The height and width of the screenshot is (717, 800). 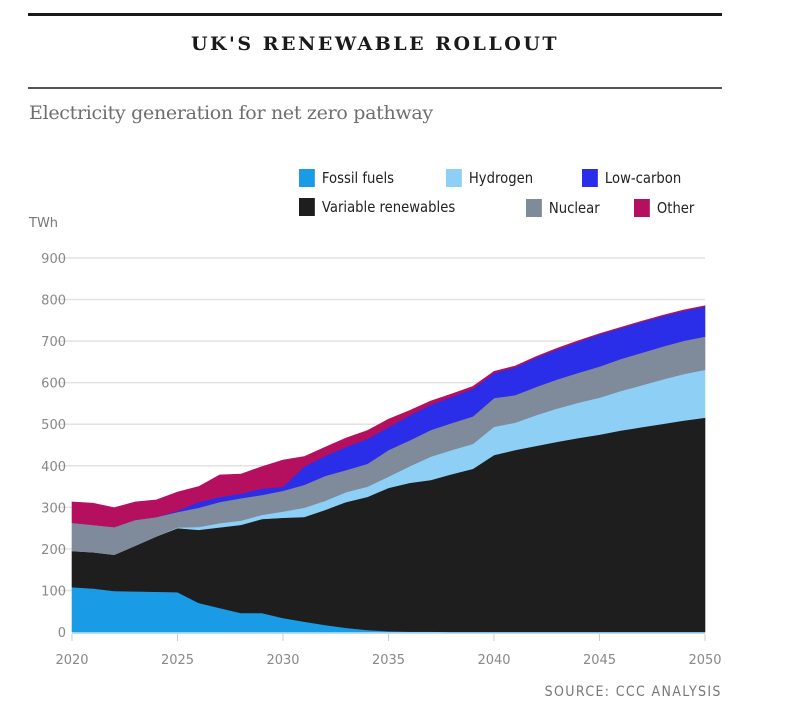 What do you see at coordinates (53, 301) in the screenshot?
I see `y-tick-label: 800` at bounding box center [53, 301].